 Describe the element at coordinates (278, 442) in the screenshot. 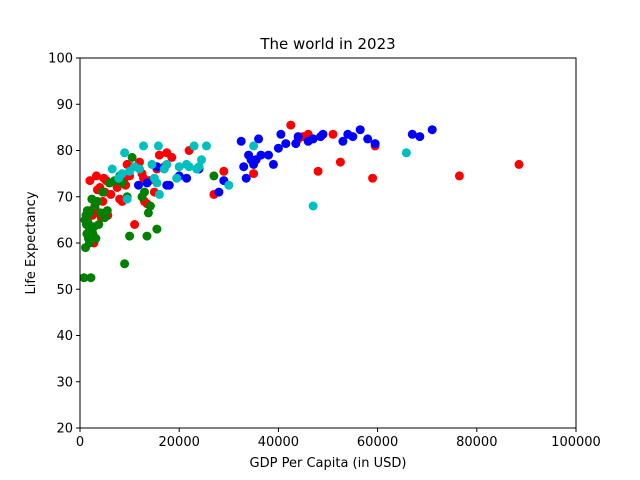

I see `x-tick-label: 40000` at that location.